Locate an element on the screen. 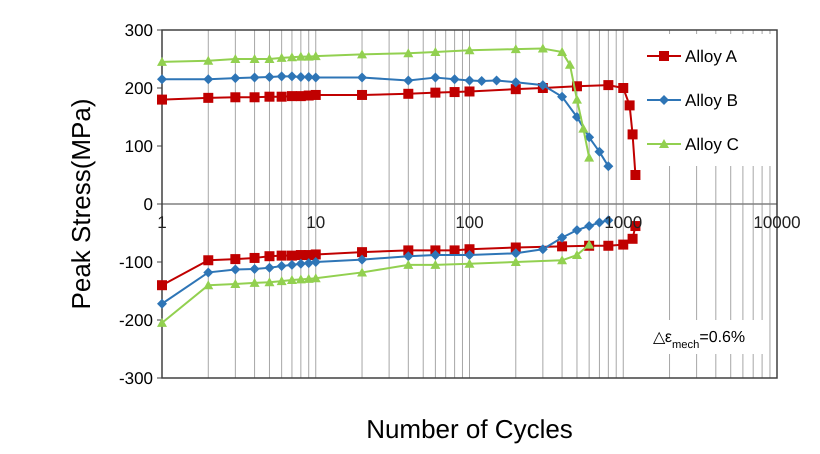 This screenshot has width=820, height=454. y-tick-label: -100 is located at coordinates (135, 262).